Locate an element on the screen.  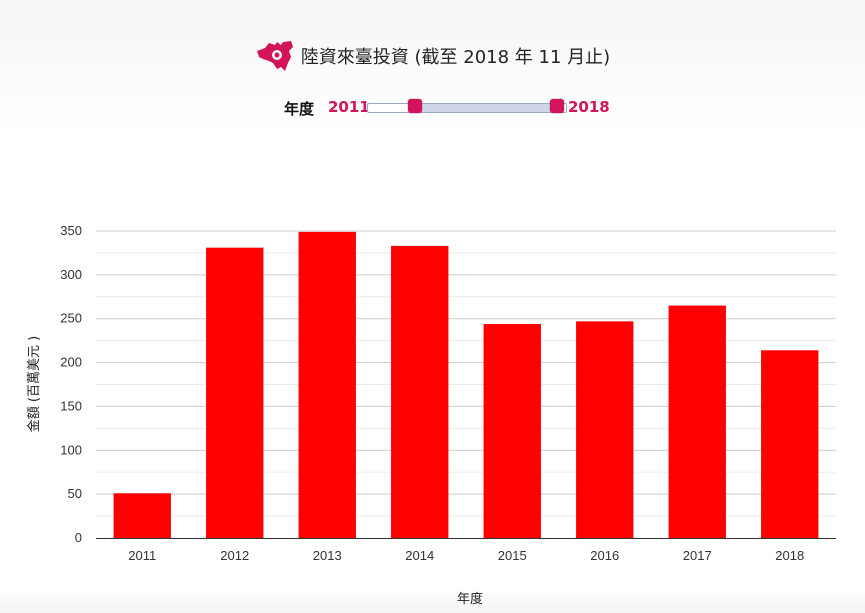
range-slider-track is located at coordinates (467, 108).